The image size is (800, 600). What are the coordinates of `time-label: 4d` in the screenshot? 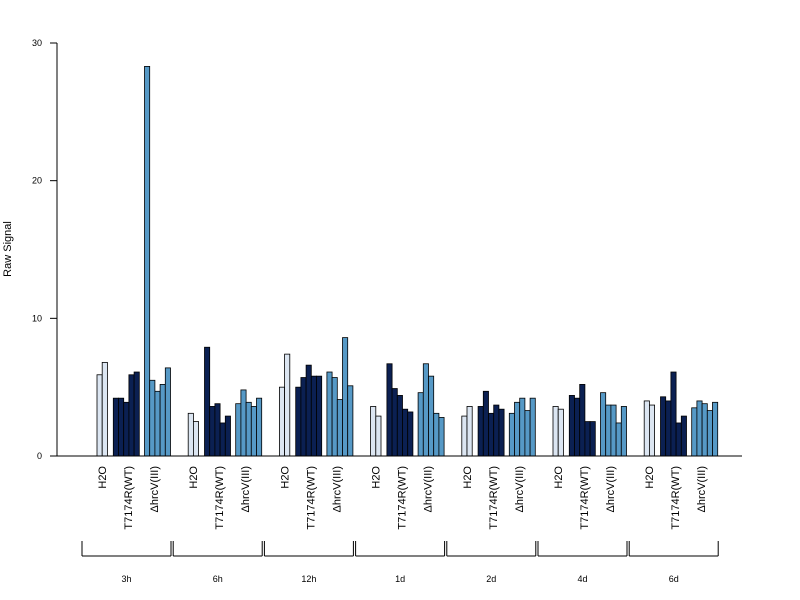 It's located at (582, 579).